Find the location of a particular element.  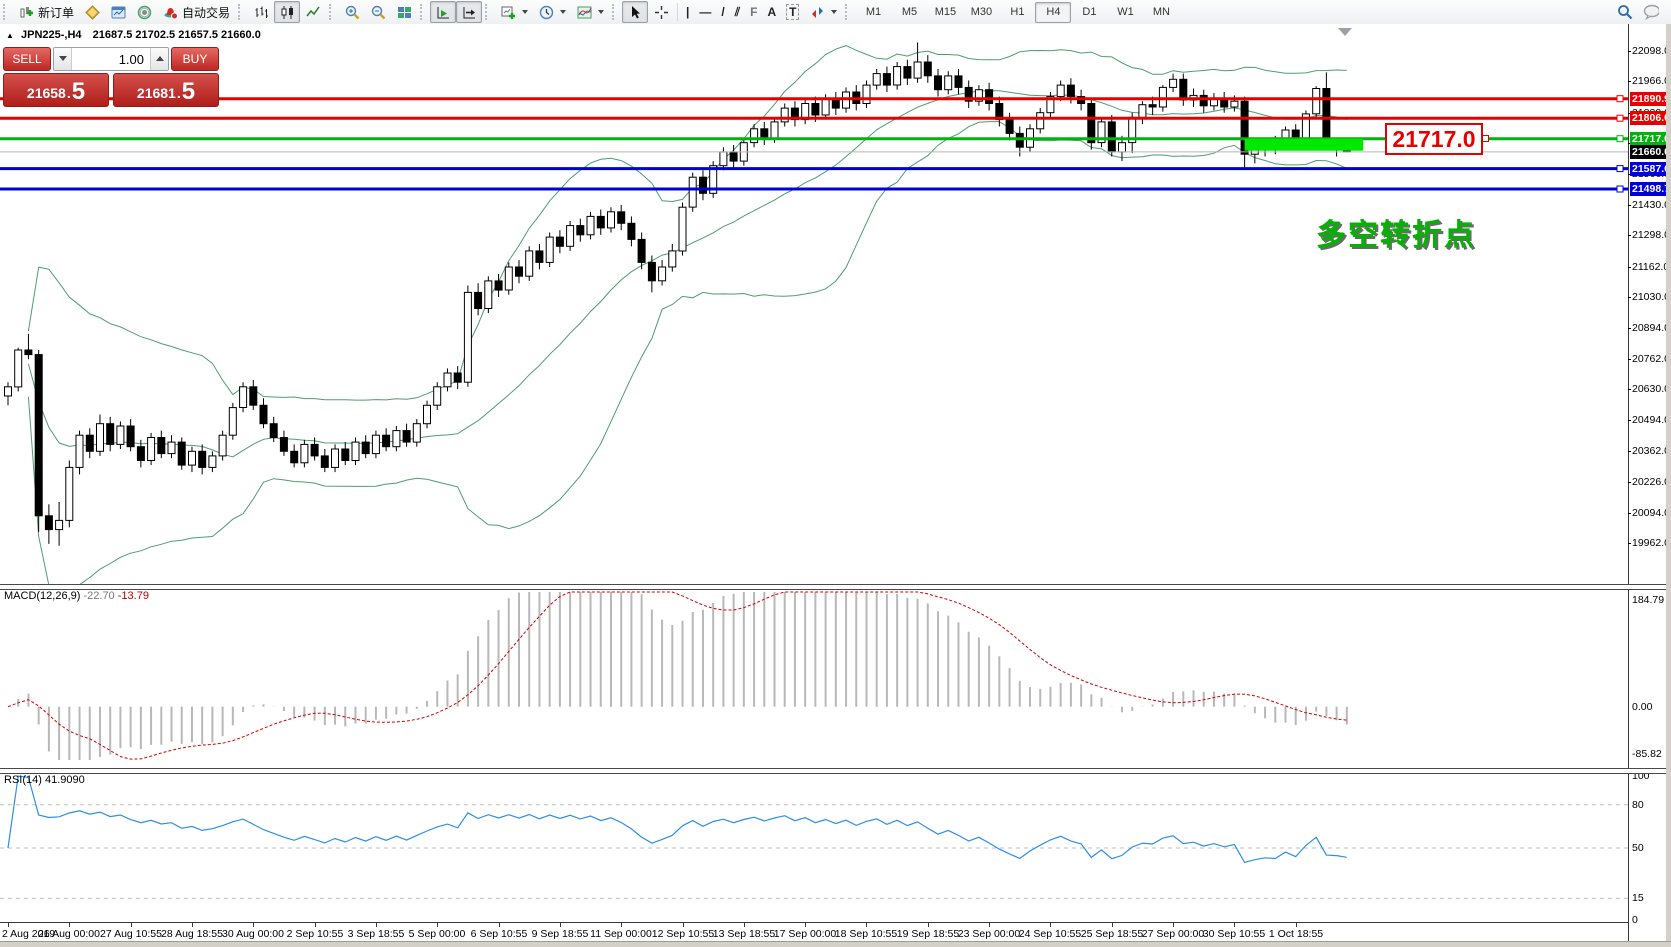

periods-button is located at coordinates (552, 12).